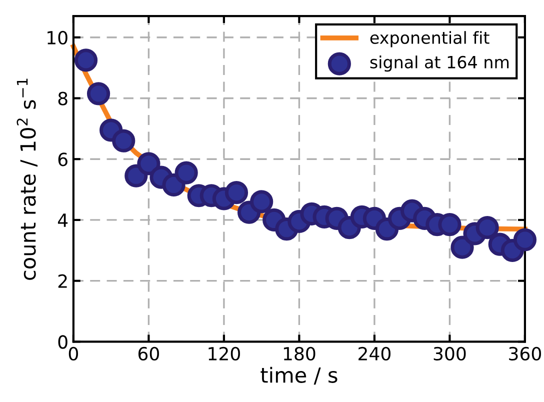  Describe the element at coordinates (63, 342) in the screenshot. I see `y-tick-label: 0` at that location.